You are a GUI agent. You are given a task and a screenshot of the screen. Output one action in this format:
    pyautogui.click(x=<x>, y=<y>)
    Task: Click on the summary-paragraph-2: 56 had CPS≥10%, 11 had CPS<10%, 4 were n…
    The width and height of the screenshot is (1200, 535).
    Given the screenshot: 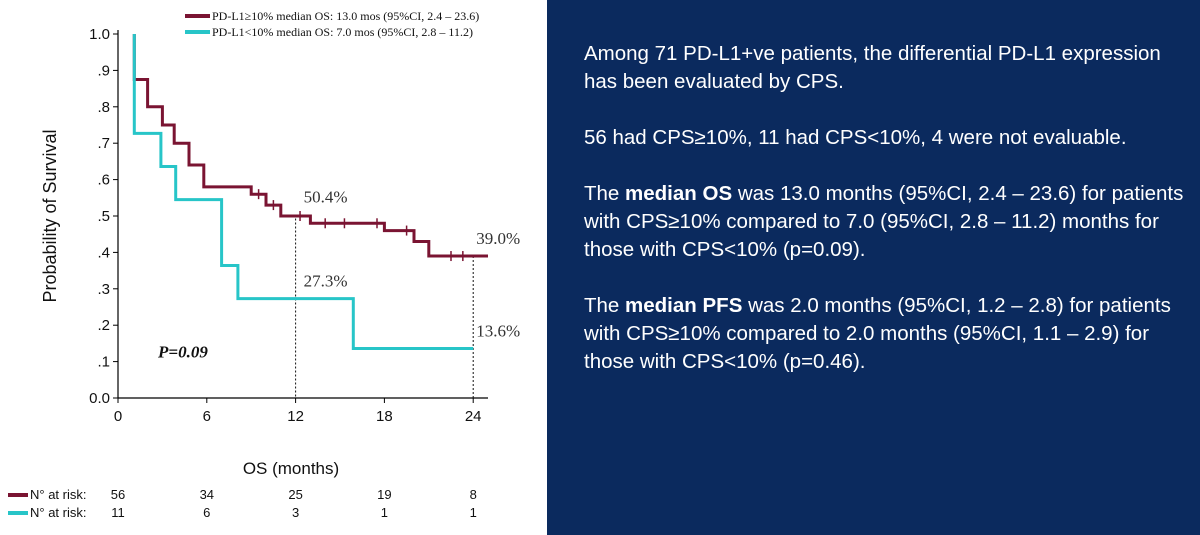 What is the action you would take?
    pyautogui.click(x=855, y=137)
    